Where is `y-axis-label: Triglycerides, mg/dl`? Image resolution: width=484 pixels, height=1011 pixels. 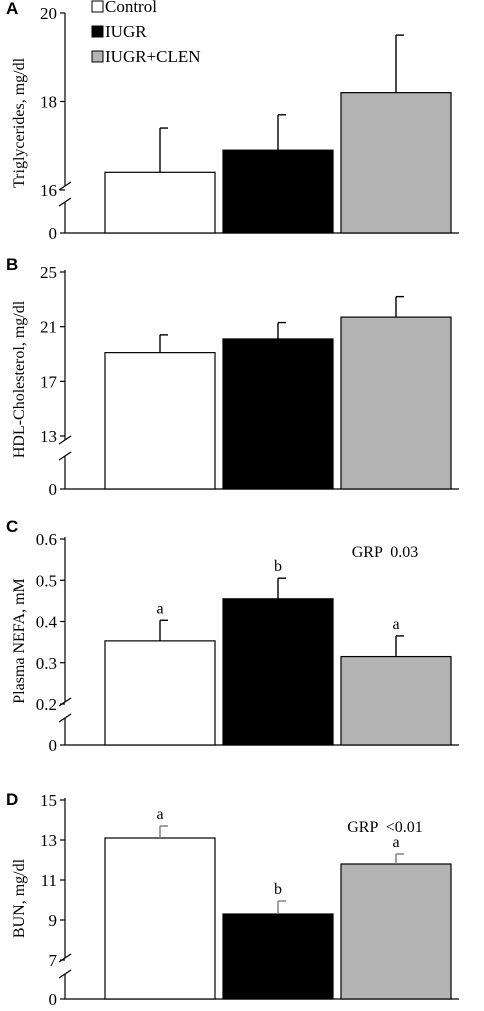
y-axis-label: Triglycerides, mg/dl is located at coordinates (19, 122).